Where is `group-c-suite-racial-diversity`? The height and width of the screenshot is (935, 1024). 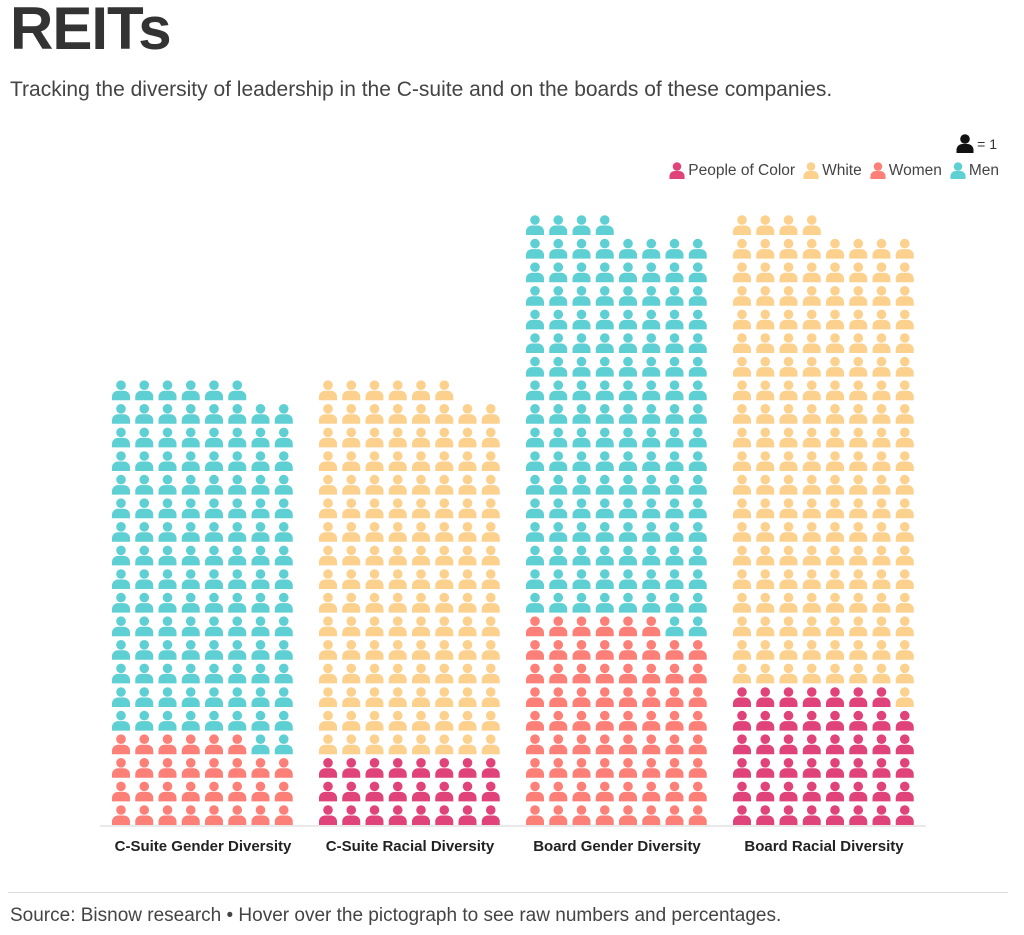
group-c-suite-racial-diversity is located at coordinates (409, 602).